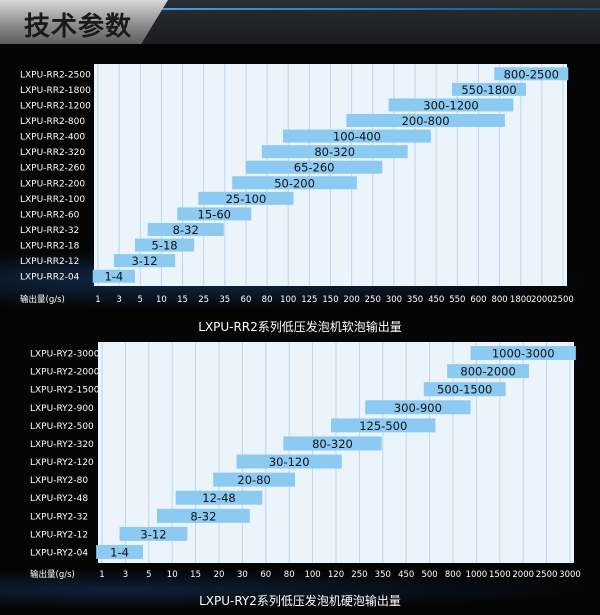  Describe the element at coordinates (330, 300) in the screenshot. I see `x-tick-label: 150` at that location.